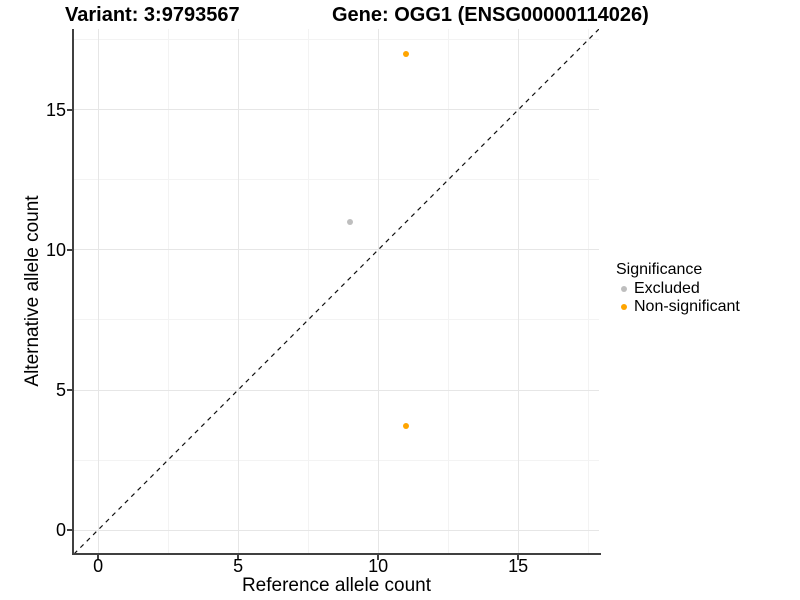 This screenshot has width=800, height=600. Describe the element at coordinates (55, 109) in the screenshot. I see `y-tick-label: 15` at that location.